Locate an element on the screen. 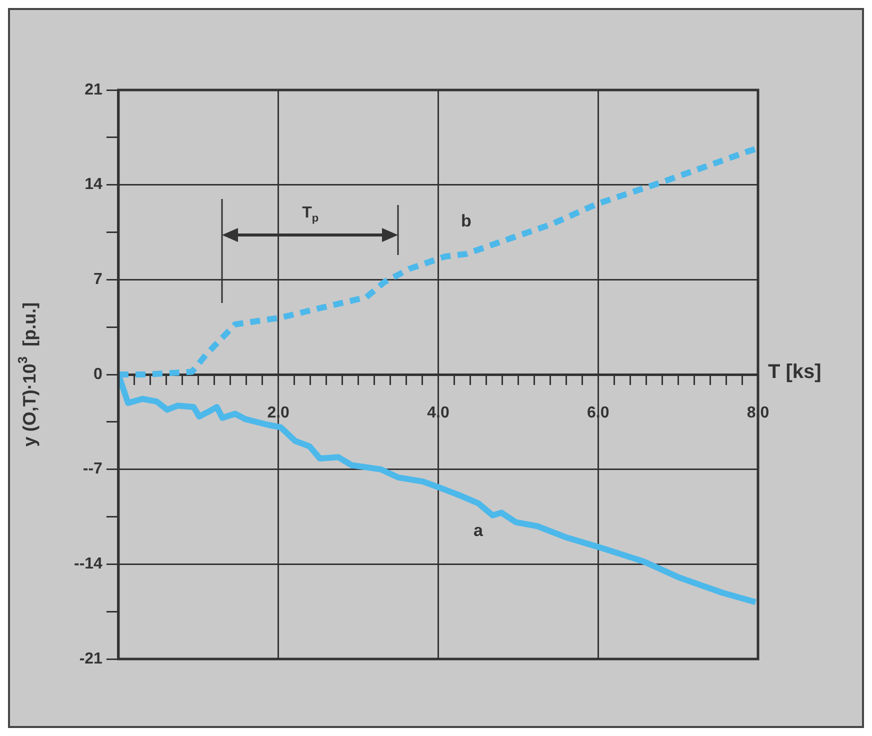 Image resolution: width=872 pixels, height=736 pixels. y-tick-label: 7 is located at coordinates (98, 279).